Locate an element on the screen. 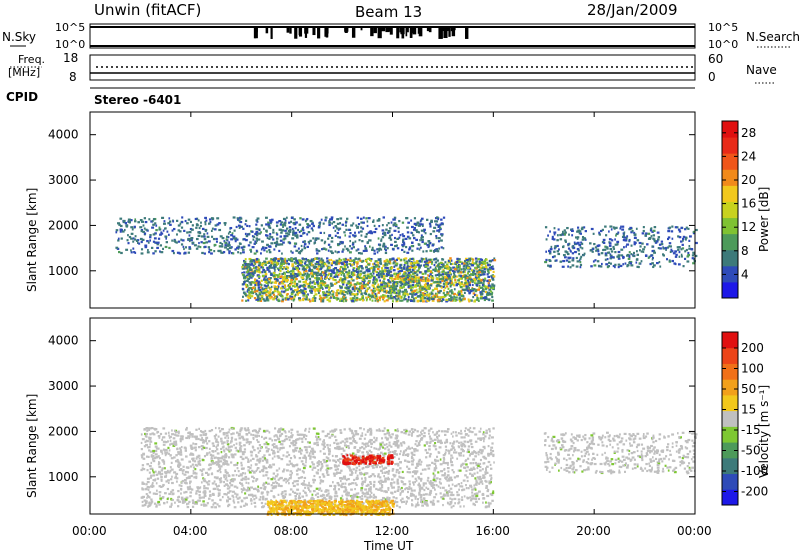 The width and height of the screenshot is (800, 554). date-title: 28/Jan/2009 is located at coordinates (632, 10).